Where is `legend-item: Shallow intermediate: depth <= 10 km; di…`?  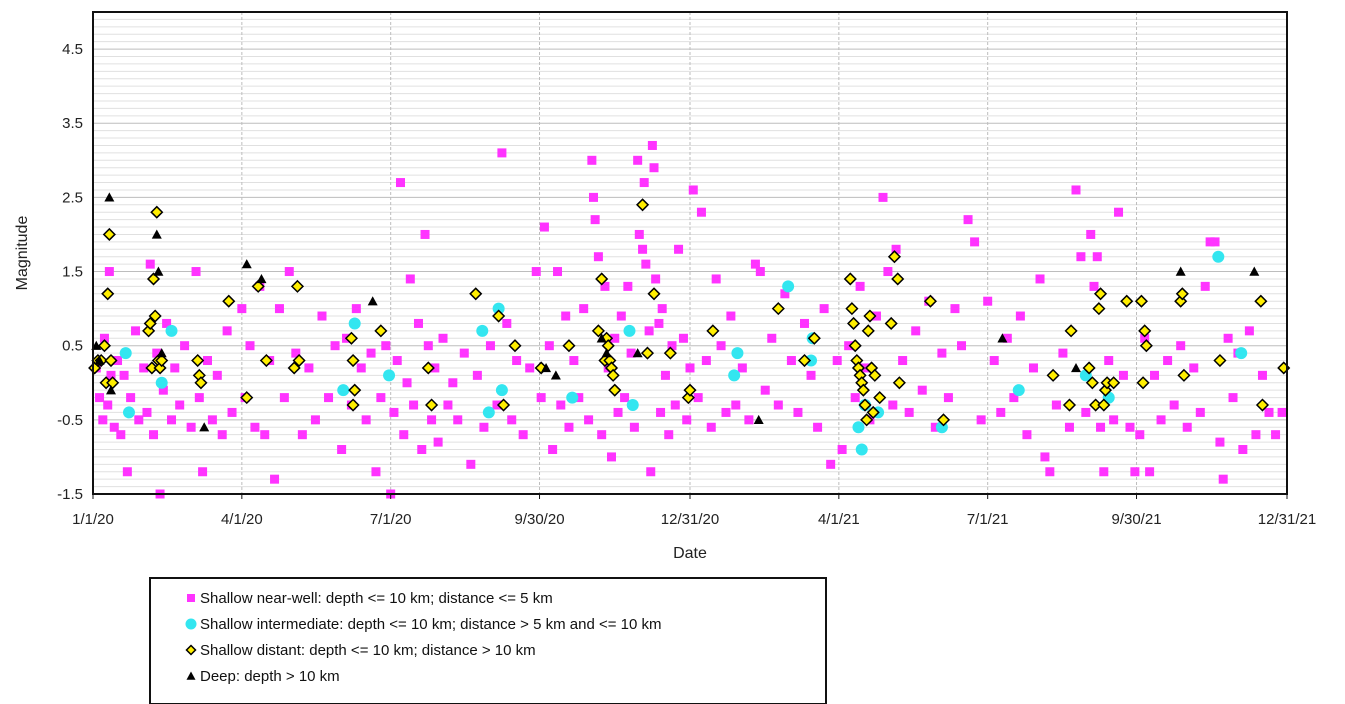 legend-item: Shallow intermediate: depth <= 10 km; di… is located at coordinates (423, 624).